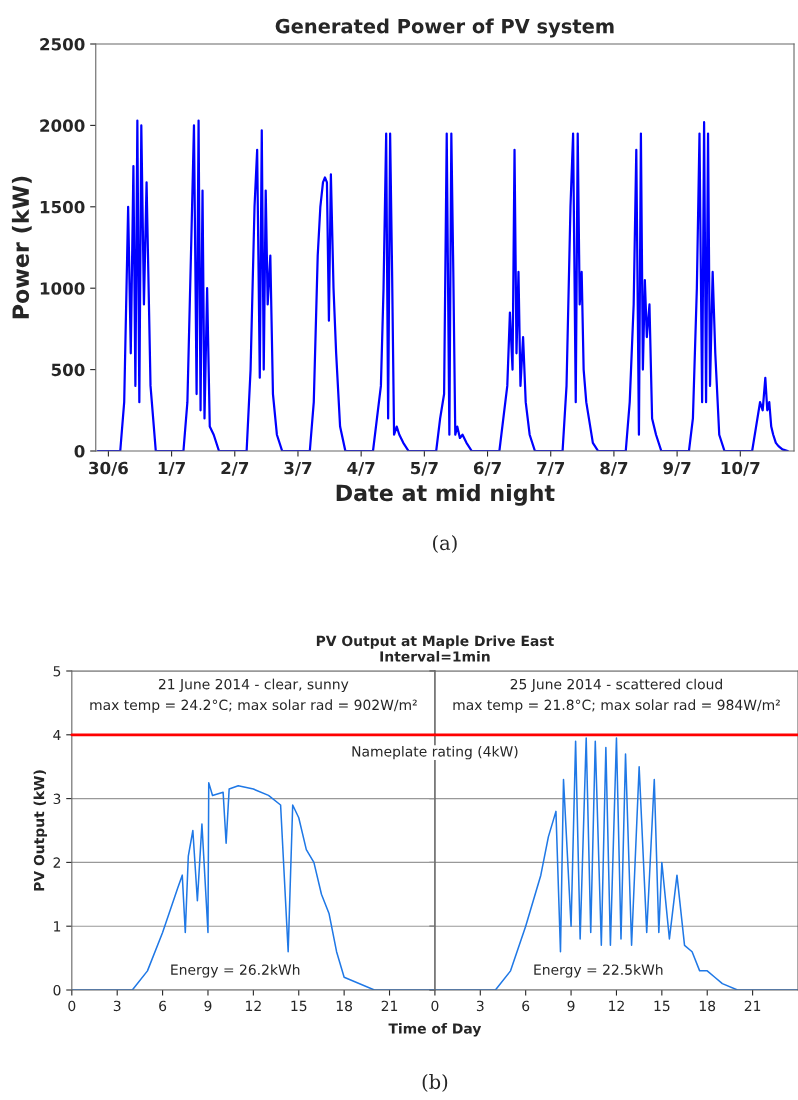  I want to click on y-tick-label: 1, so click(57, 926).